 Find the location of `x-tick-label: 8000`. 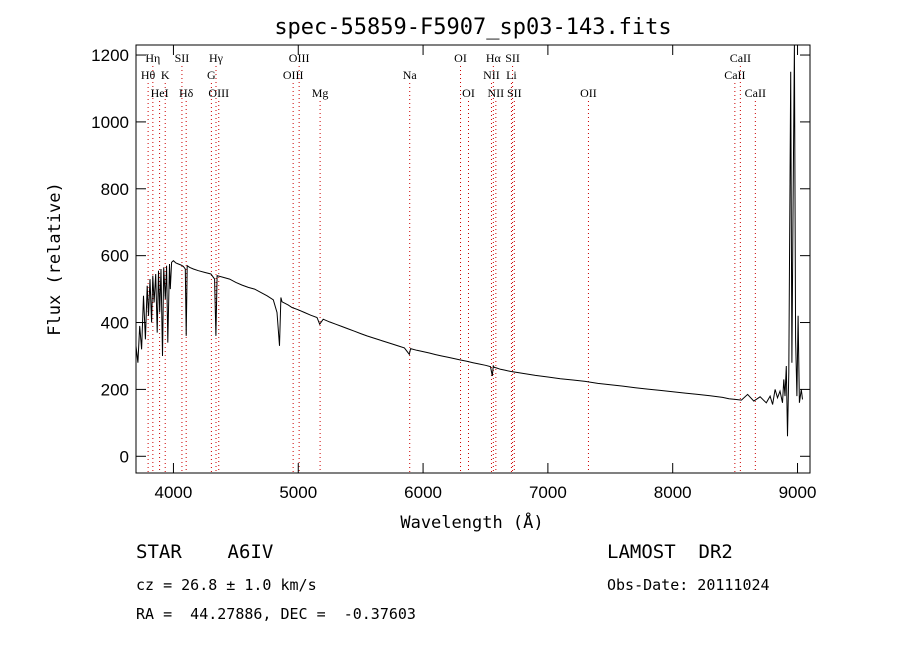

x-tick-label: 8000 is located at coordinates (673, 492).